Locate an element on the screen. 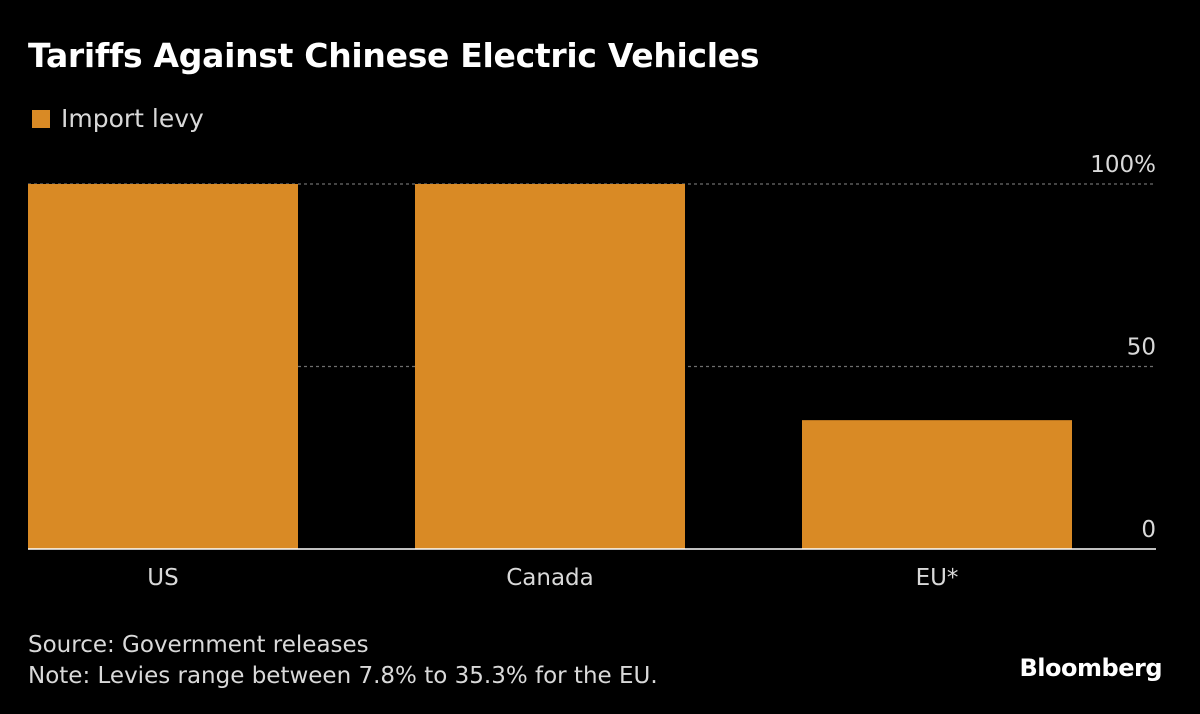 Image resolution: width=1200 pixels, height=714 pixels. source-note: Source: Government releases is located at coordinates (198, 645).